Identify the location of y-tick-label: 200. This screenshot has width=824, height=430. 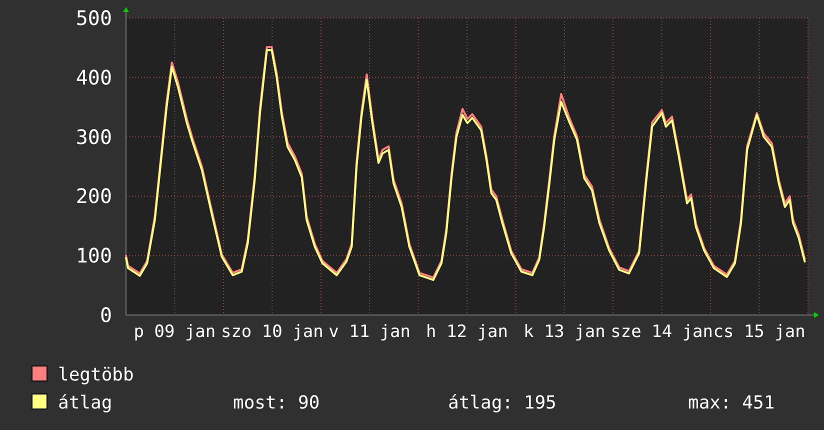
(94, 196).